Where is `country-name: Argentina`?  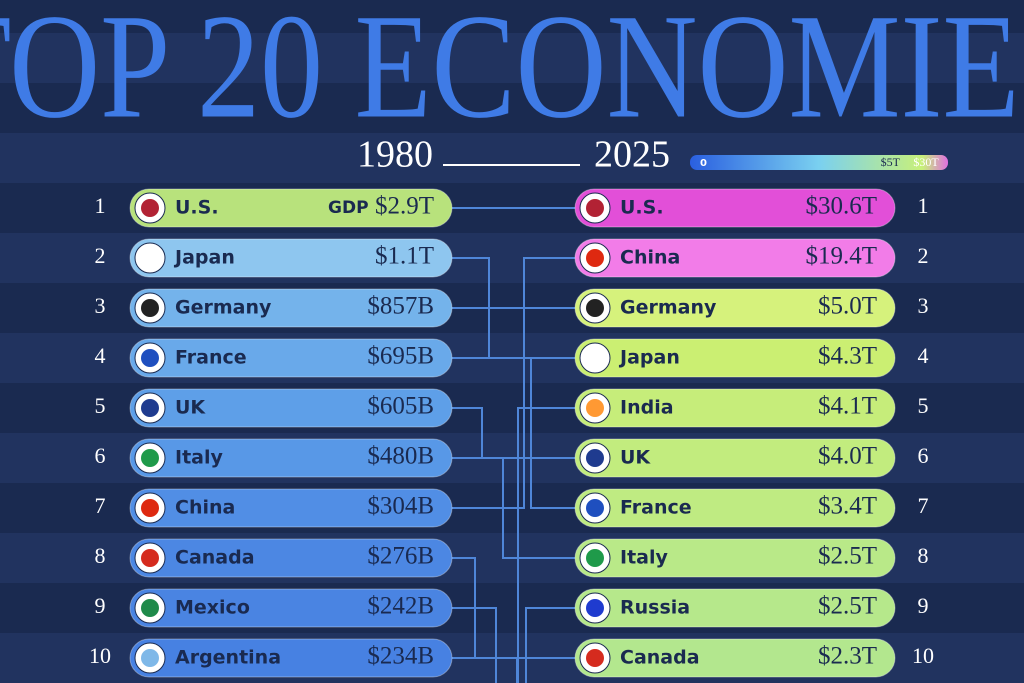
country-name: Argentina is located at coordinates (228, 658).